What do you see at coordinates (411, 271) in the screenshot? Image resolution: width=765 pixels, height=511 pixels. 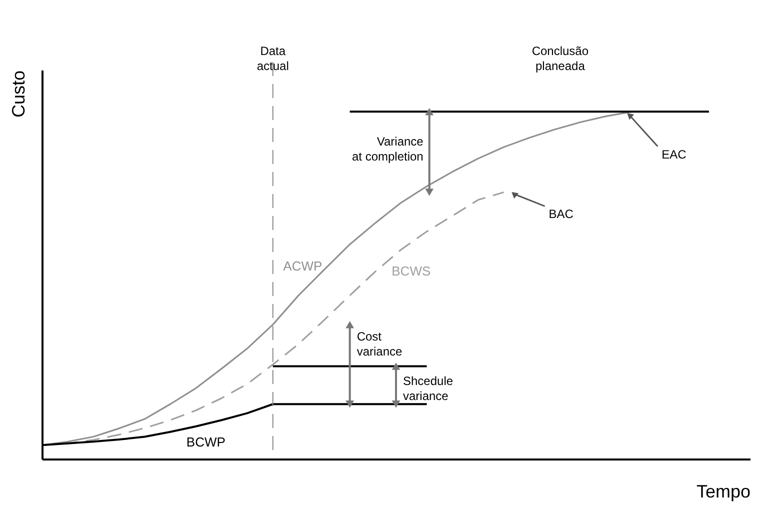 I see `series-label: BCWS` at bounding box center [411, 271].